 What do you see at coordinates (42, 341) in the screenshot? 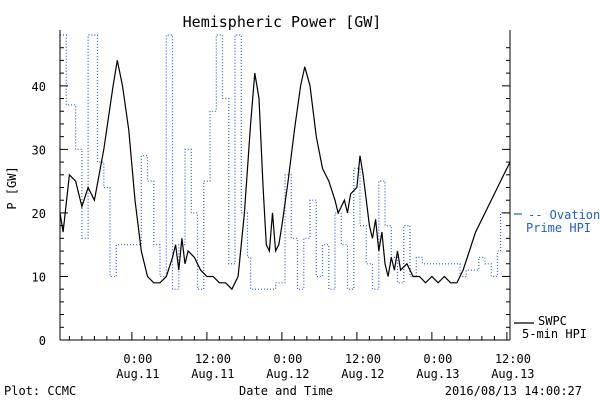
I see `y-tick-label: 0` at bounding box center [42, 341].